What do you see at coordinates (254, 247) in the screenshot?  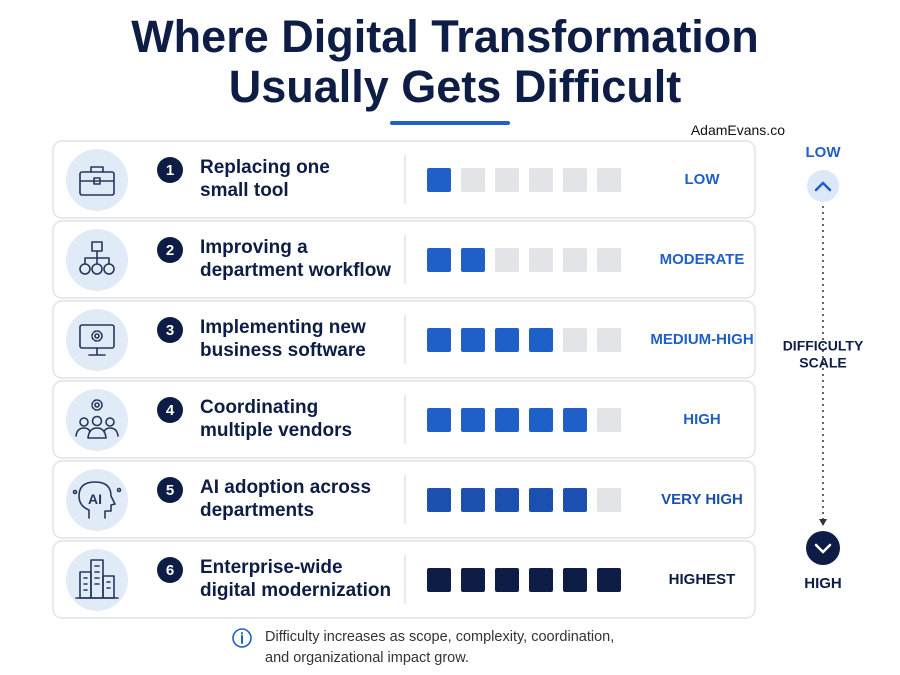 I see `row-label: Improving a` at bounding box center [254, 247].